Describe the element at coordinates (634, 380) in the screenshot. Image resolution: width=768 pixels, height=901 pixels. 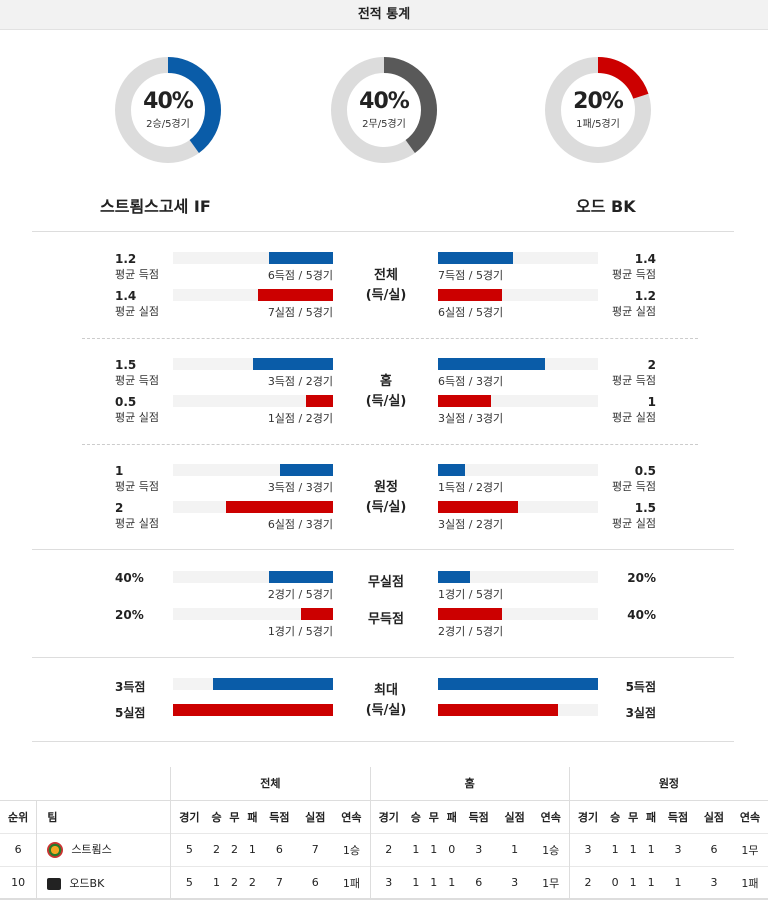
I see `right-label: 평균 득점` at that location.